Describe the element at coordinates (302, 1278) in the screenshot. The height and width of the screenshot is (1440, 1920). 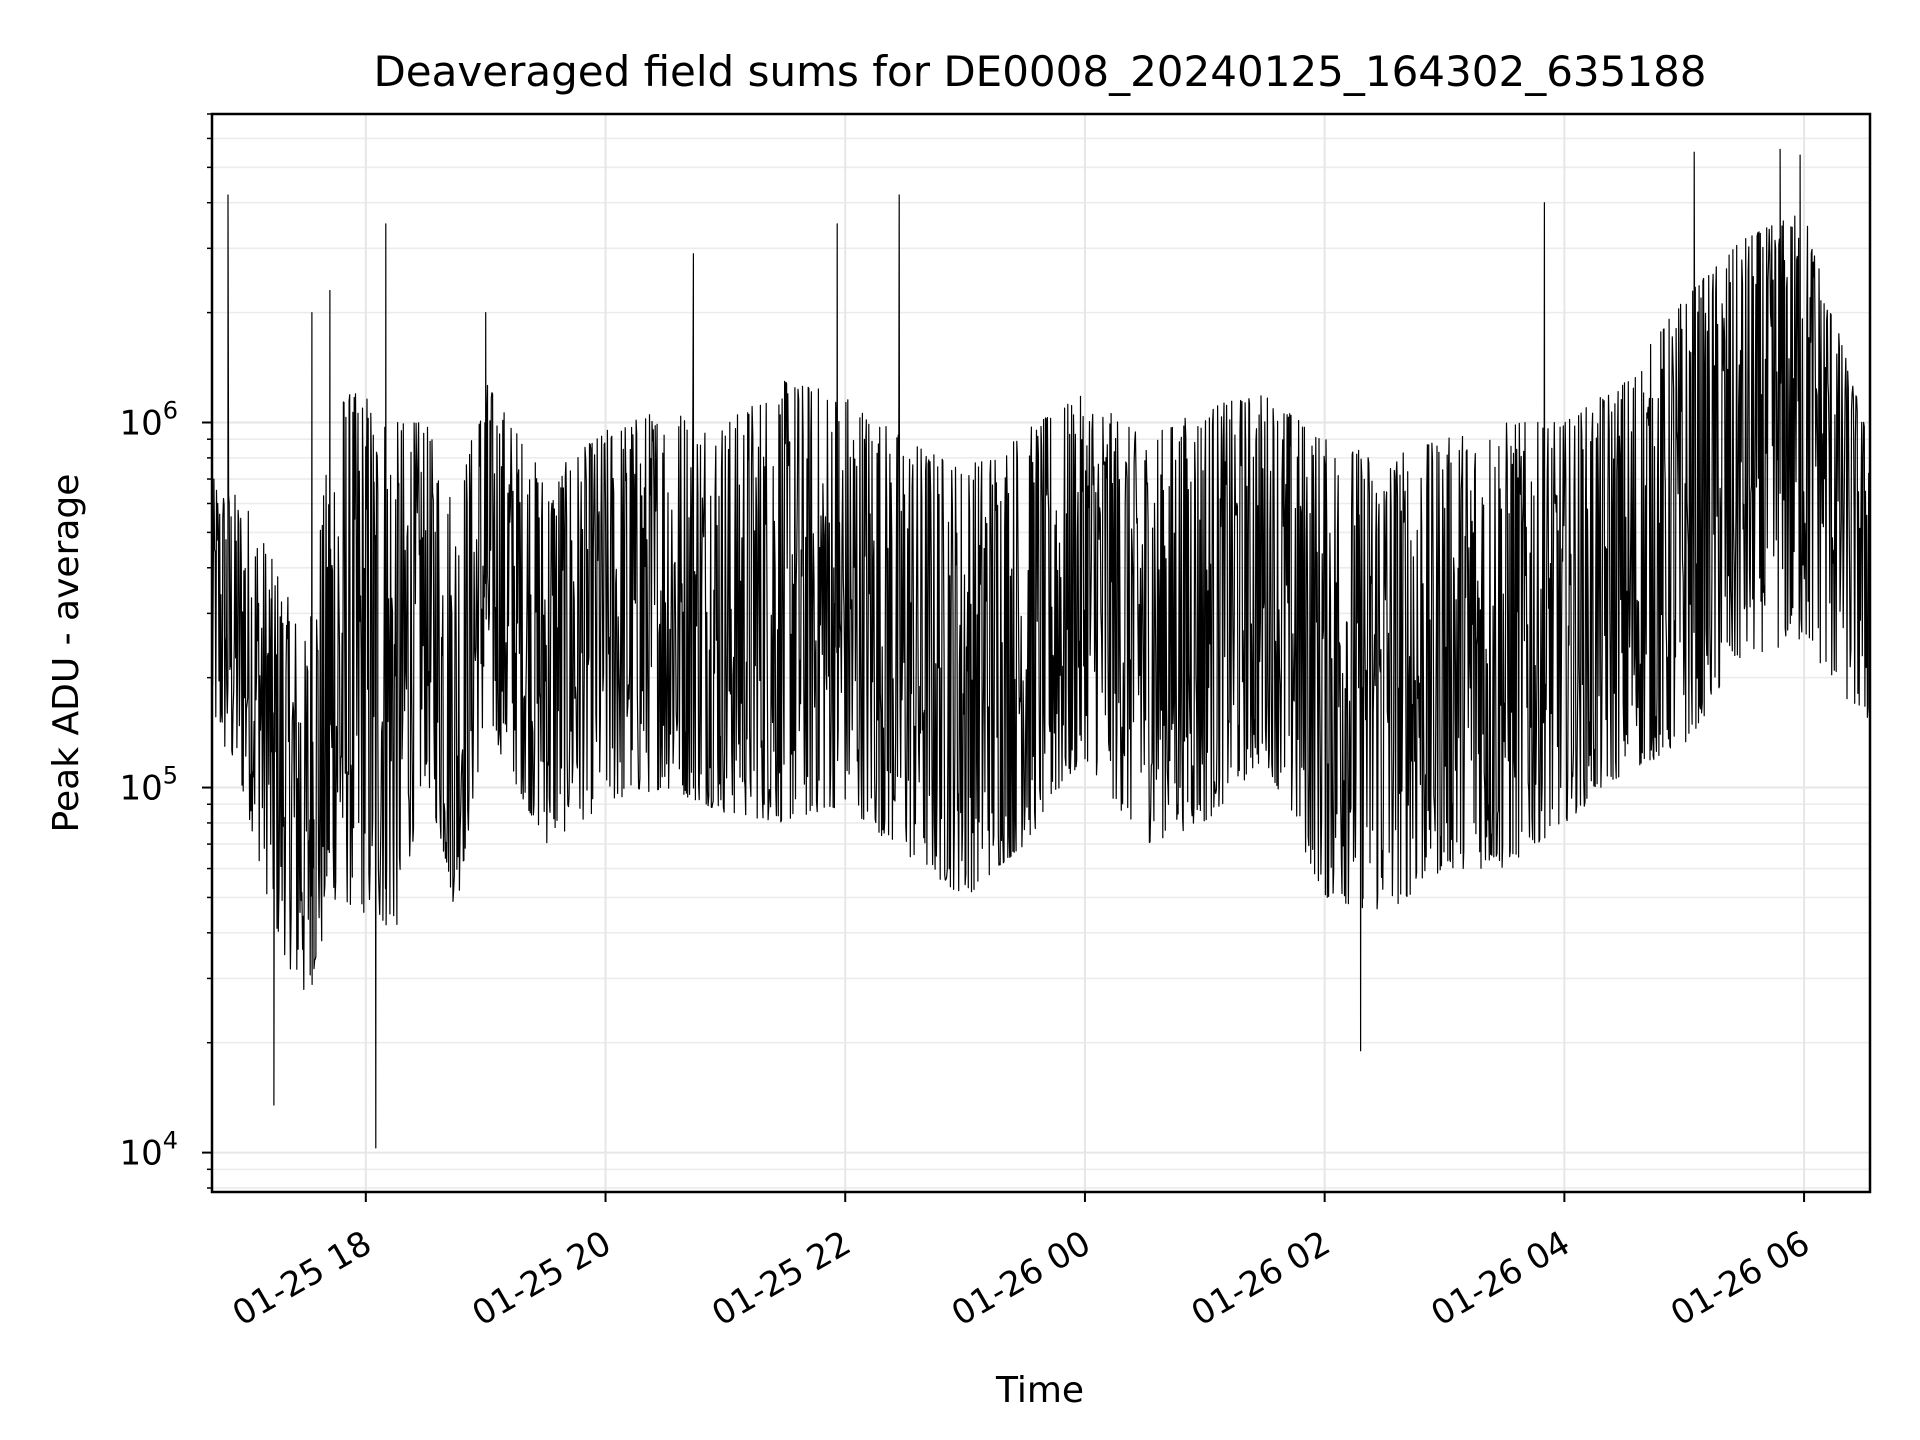
I see `x-tick-label: 01-25 18` at that location.